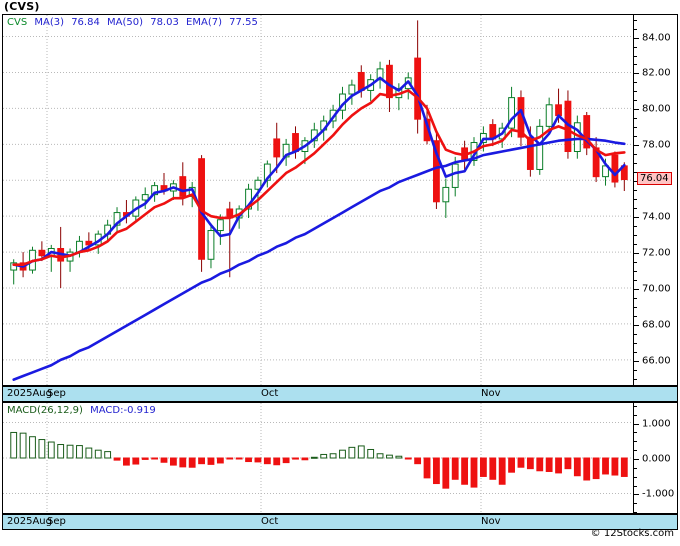 Image resolution: width=680 pixels, height=546 pixels. I want to click on price-tick-label: 82.00, so click(656, 73).